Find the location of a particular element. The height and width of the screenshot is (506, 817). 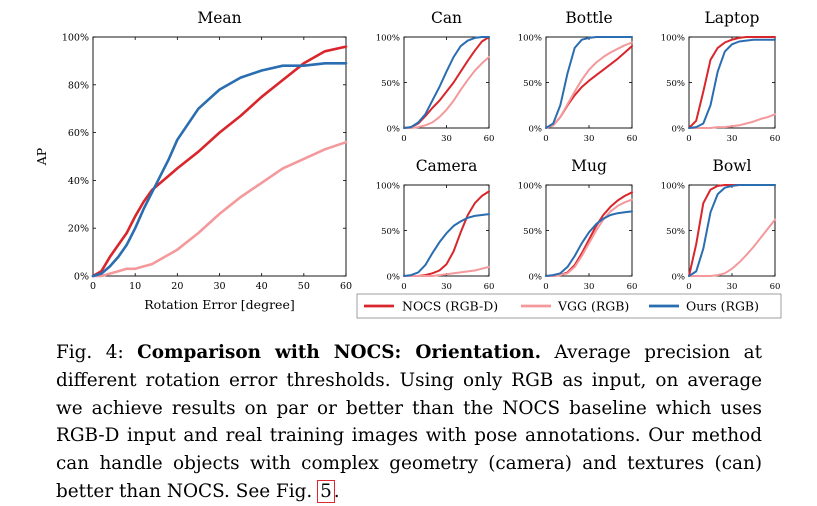

chart-mean-xtick-label: 30 is located at coordinates (219, 286).